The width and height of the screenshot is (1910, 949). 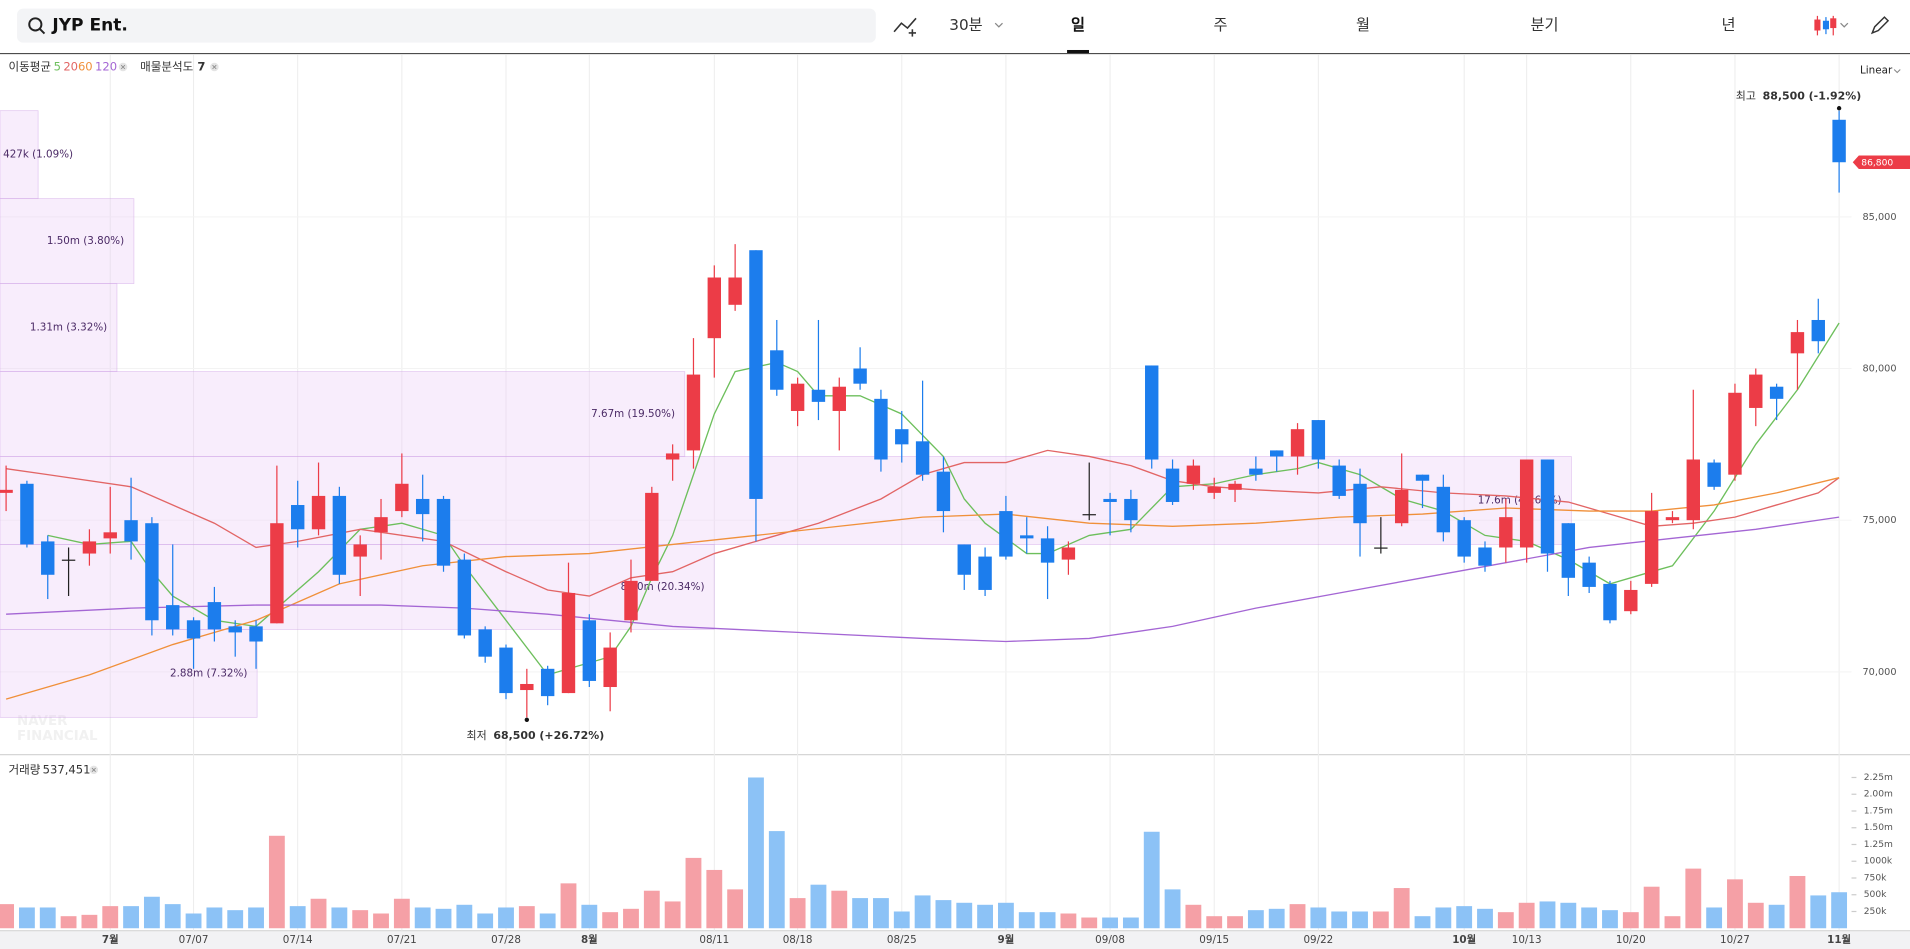 What do you see at coordinates (38, 155) in the screenshot?
I see `volume-profile-label: 427k (1.09%)` at bounding box center [38, 155].